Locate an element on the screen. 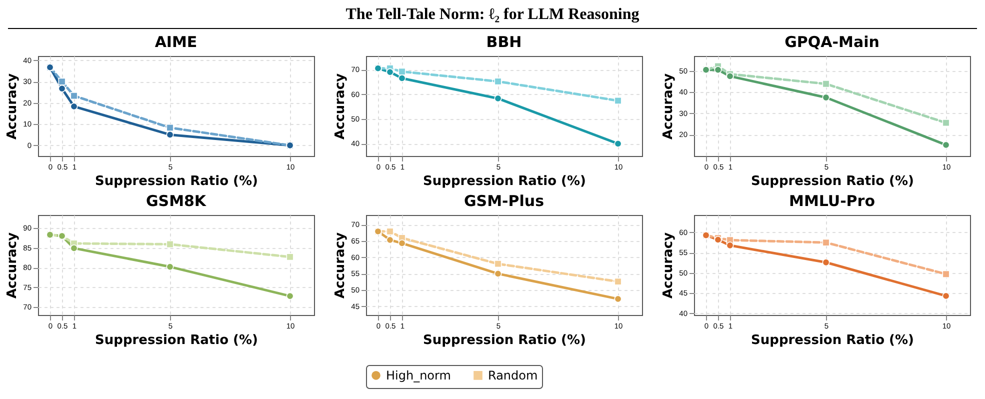  chart-title: GSM8K is located at coordinates (177, 201).